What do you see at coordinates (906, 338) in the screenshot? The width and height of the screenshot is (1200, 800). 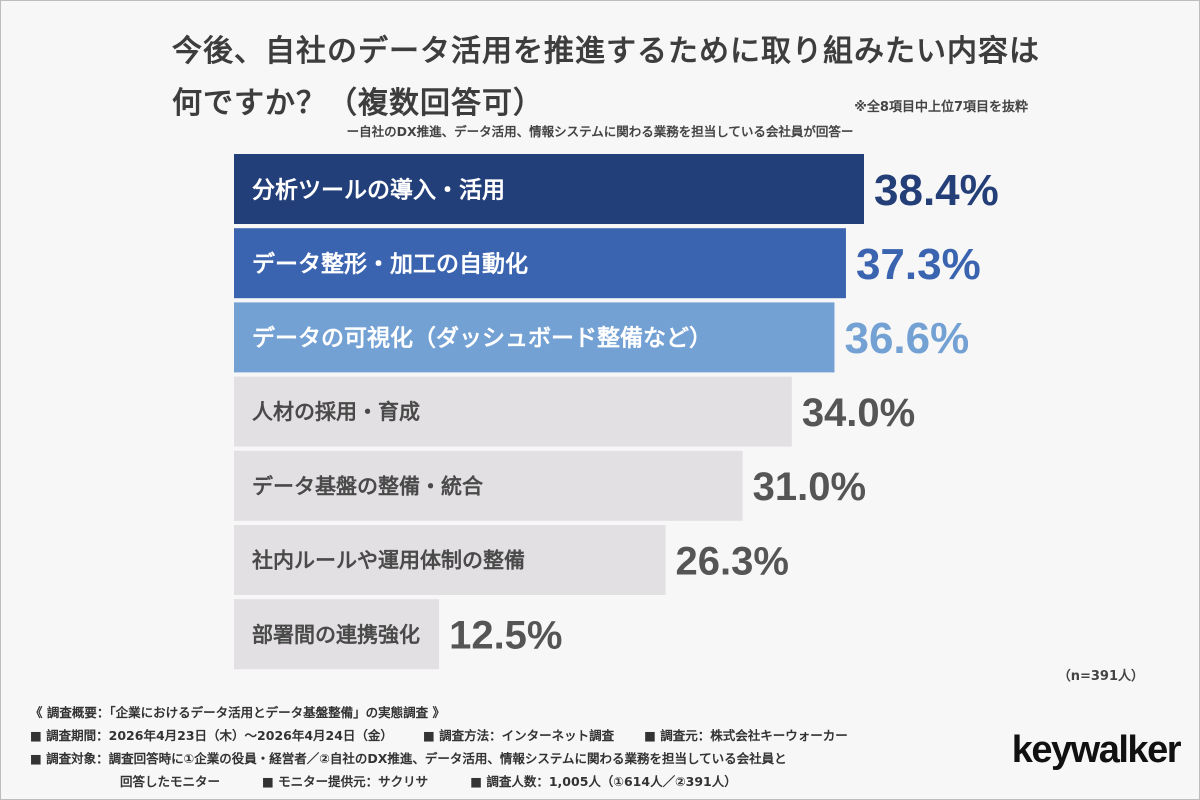 I see `value-label-3: 36.6%` at bounding box center [906, 338].